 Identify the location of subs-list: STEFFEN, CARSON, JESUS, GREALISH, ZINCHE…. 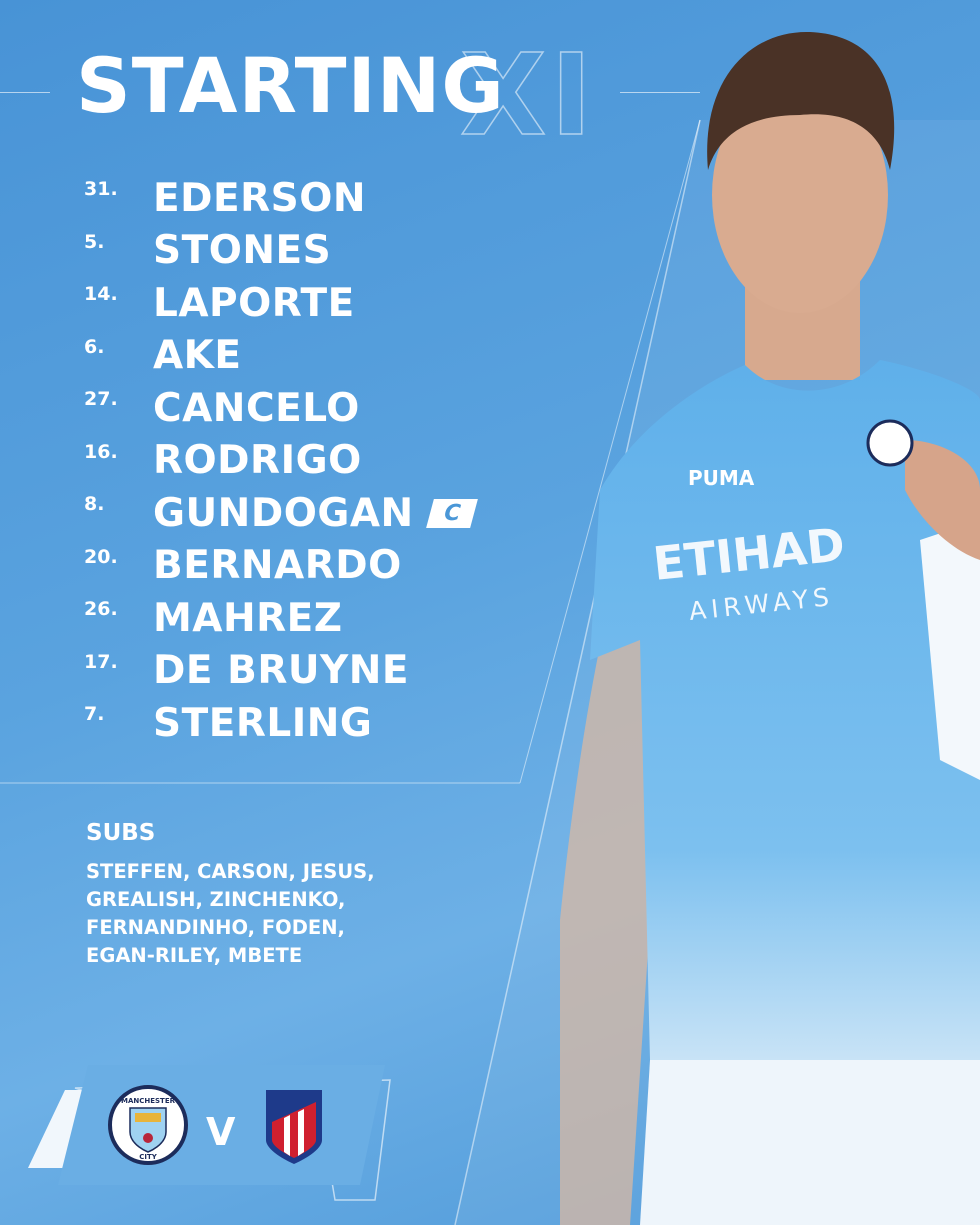
(256, 914).